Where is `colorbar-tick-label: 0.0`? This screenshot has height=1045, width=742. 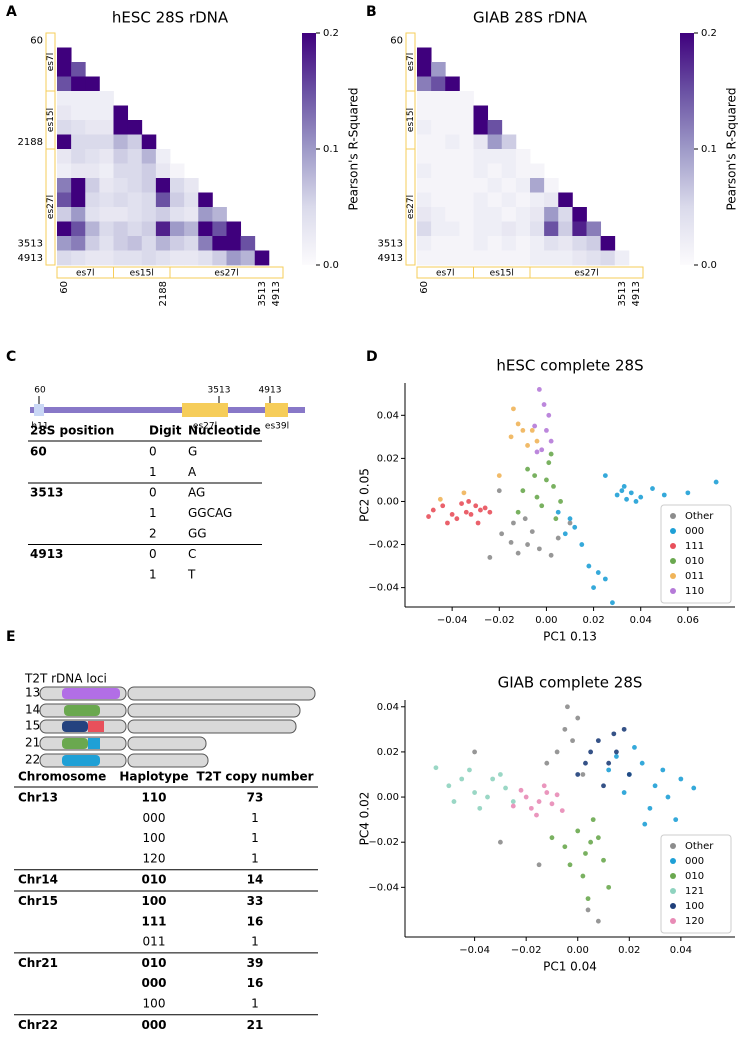
colorbar-tick-label: 0.0 is located at coordinates (709, 265).